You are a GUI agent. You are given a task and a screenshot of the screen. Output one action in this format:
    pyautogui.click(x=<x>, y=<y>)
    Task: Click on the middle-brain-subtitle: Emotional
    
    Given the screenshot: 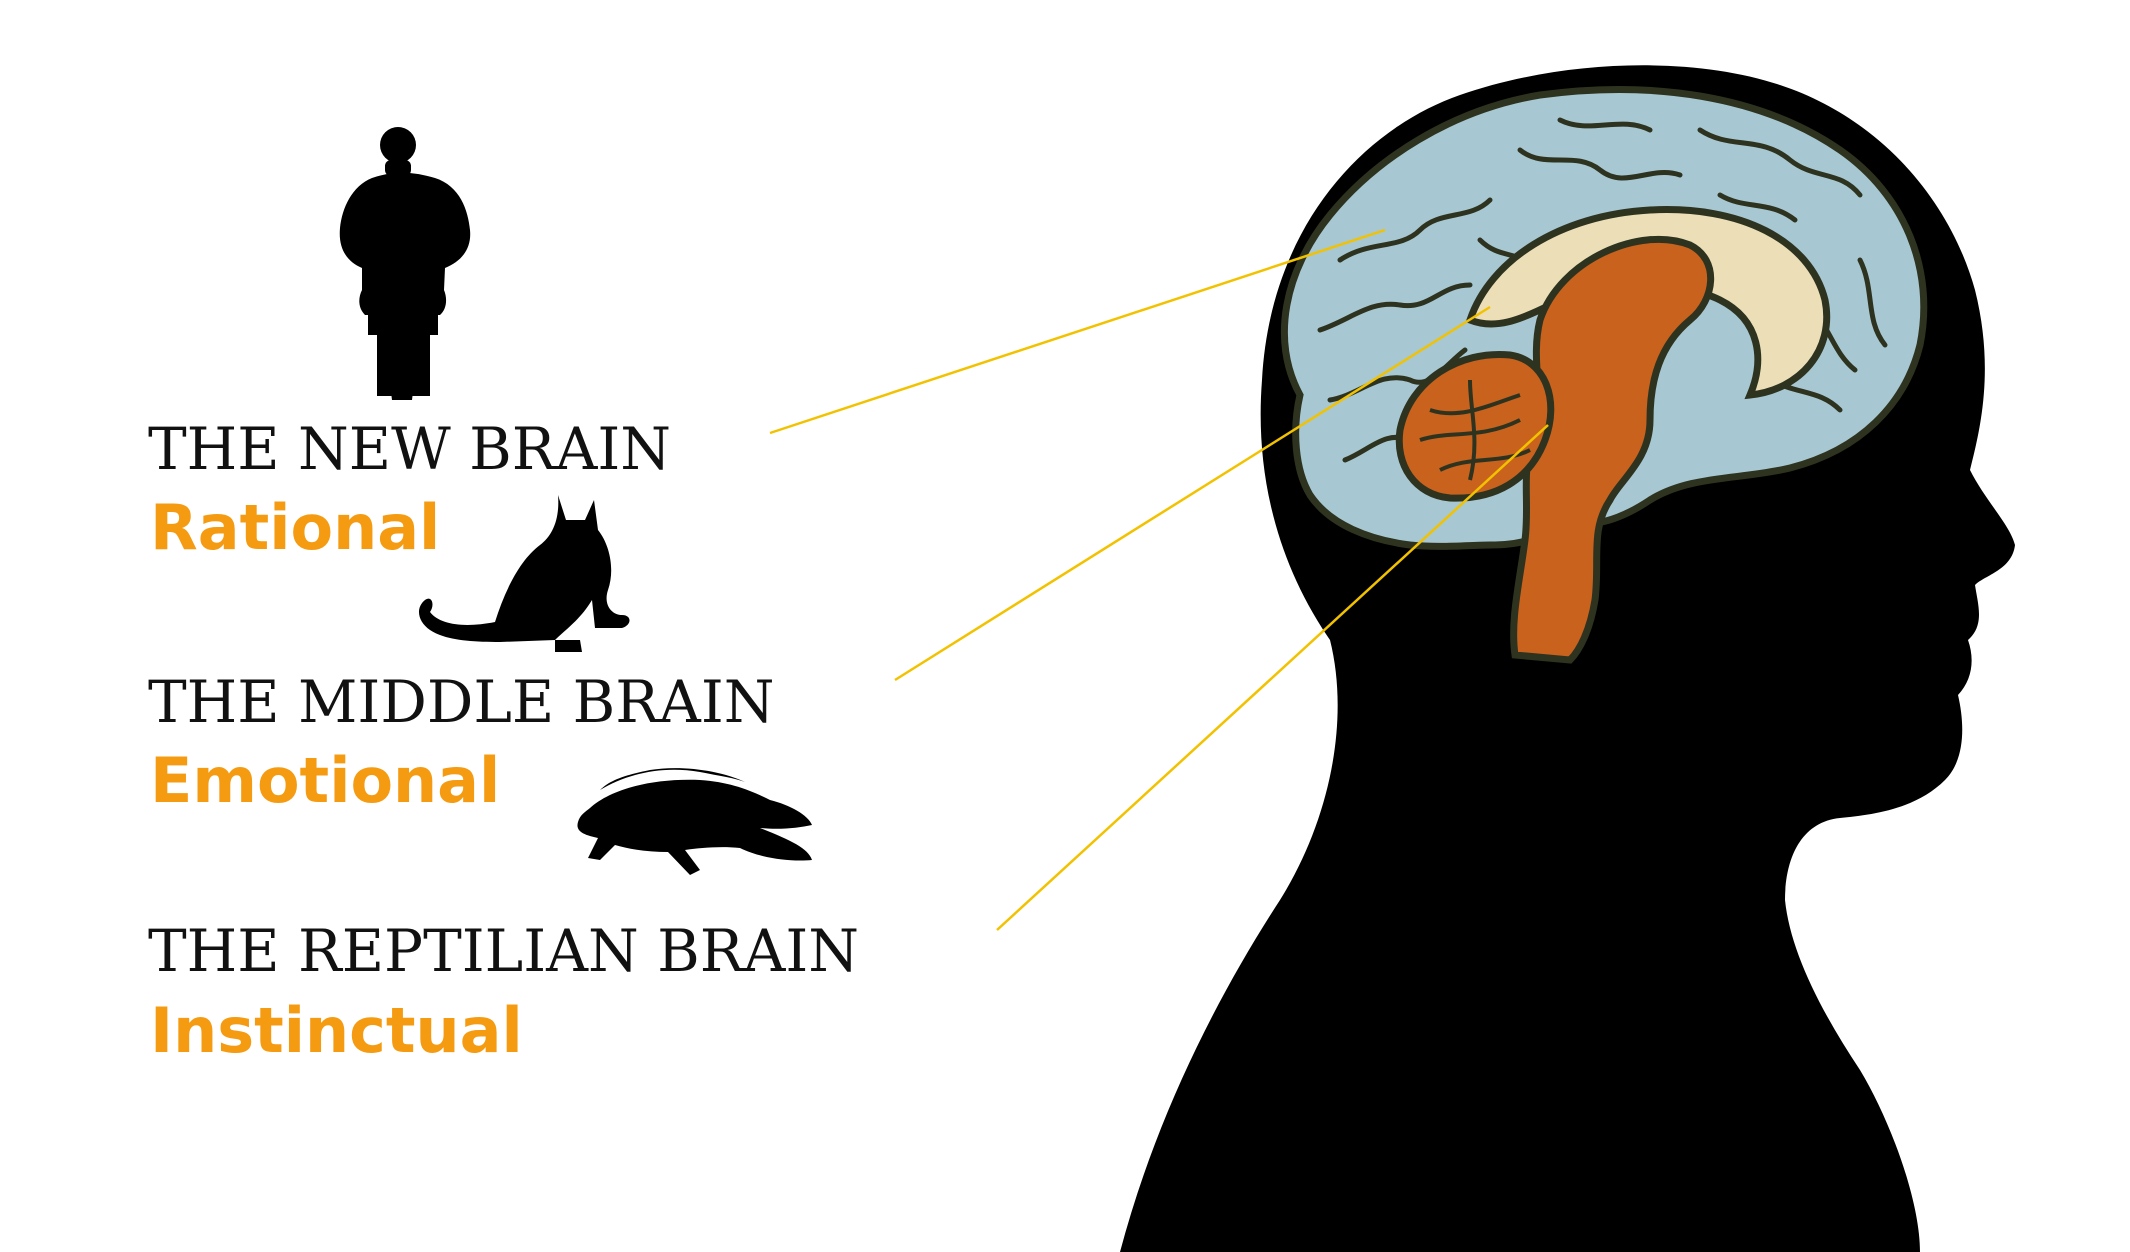 What is the action you would take?
    pyautogui.click(x=325, y=780)
    